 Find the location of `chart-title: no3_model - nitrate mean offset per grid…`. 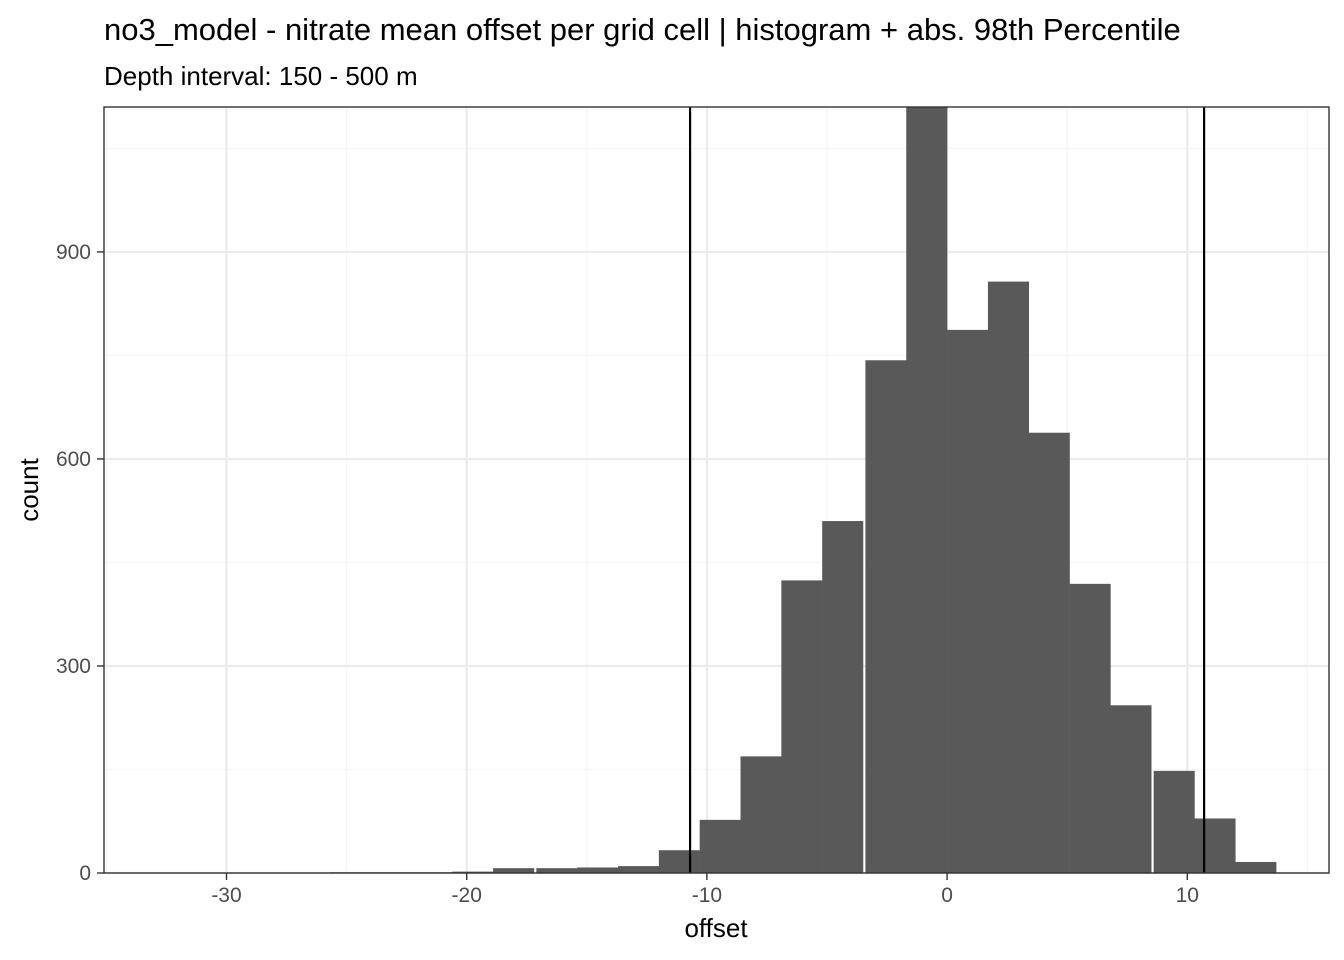

chart-title: no3_model - nitrate mean offset per grid… is located at coordinates (642, 29).